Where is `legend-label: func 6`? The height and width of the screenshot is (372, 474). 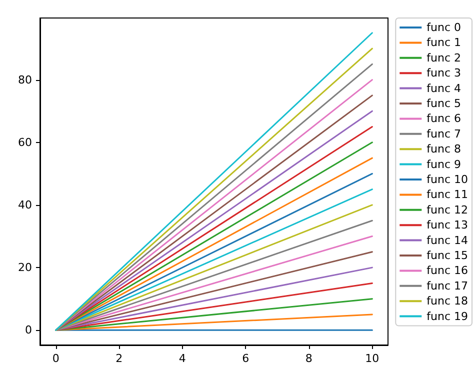
legend-label: func 6 is located at coordinates (444, 119).